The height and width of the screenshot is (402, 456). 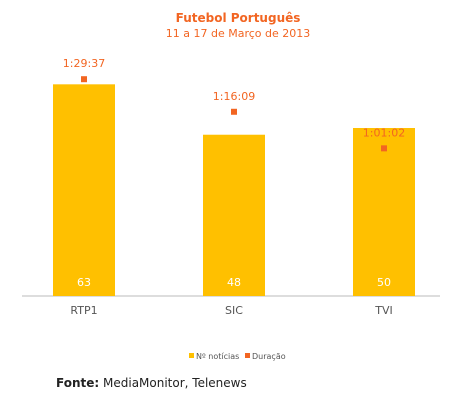 What do you see at coordinates (84, 79) in the screenshot?
I see `duration-marker-rtp1` at bounding box center [84, 79].